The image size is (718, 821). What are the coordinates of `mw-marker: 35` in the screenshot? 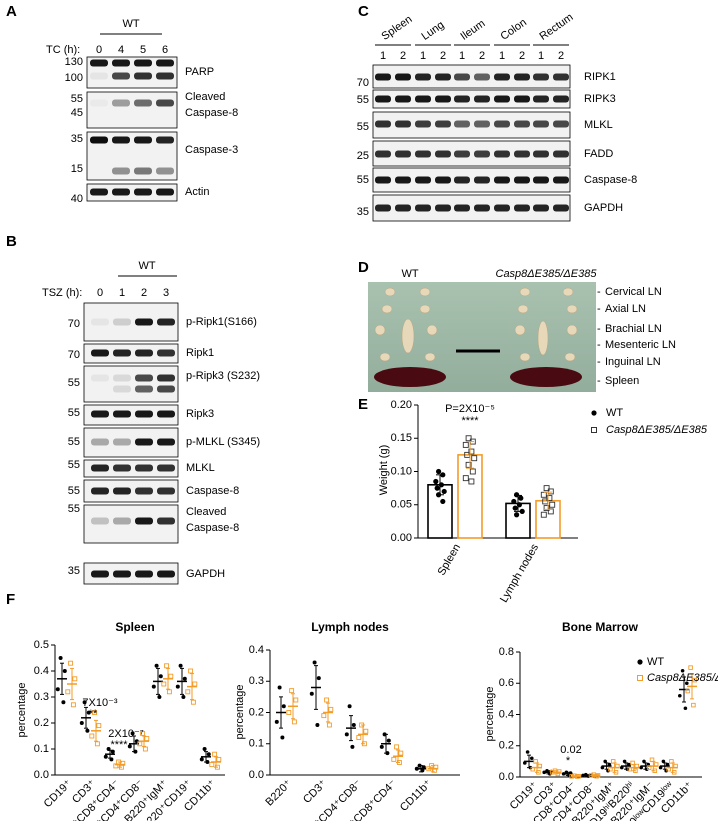 It's located at (77, 139).